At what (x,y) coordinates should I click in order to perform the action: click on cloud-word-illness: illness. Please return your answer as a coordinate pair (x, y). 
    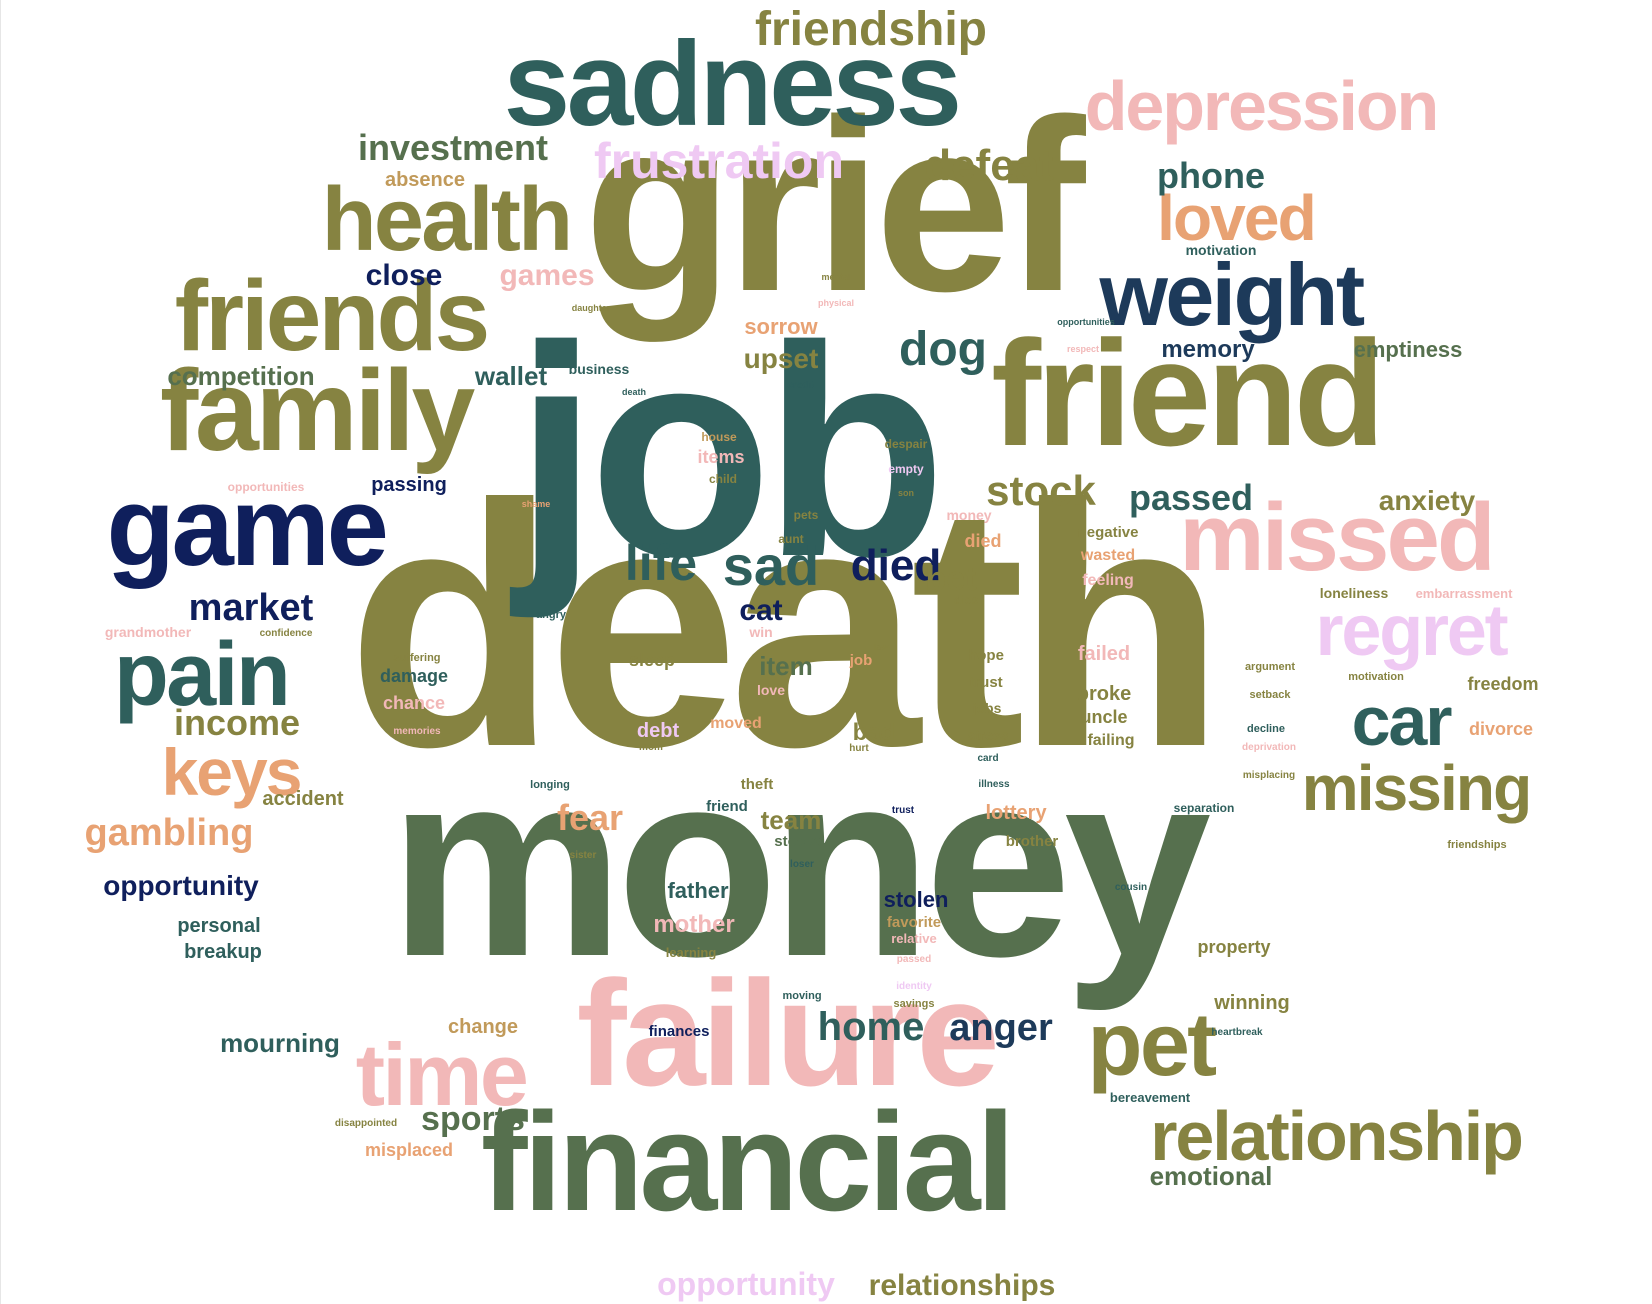
    Looking at the image, I should click on (994, 784).